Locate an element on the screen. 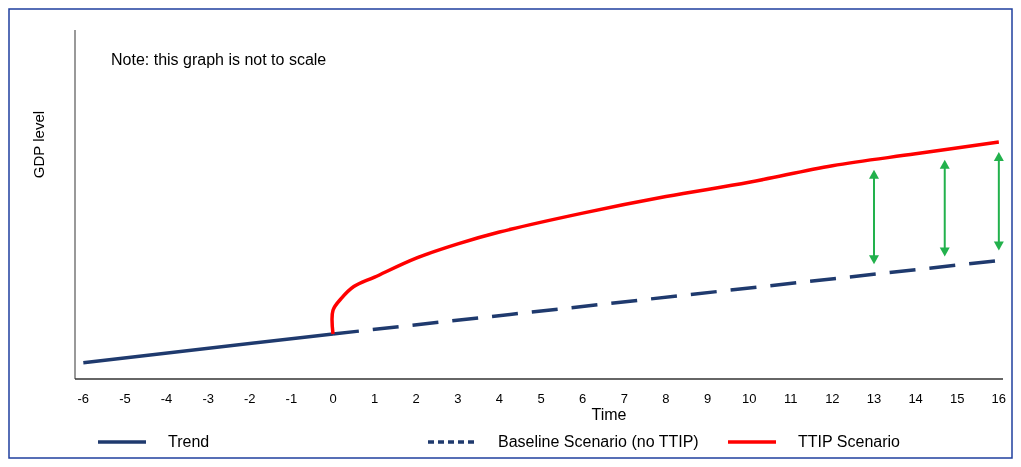  x-tick-label: 0 is located at coordinates (333, 398).